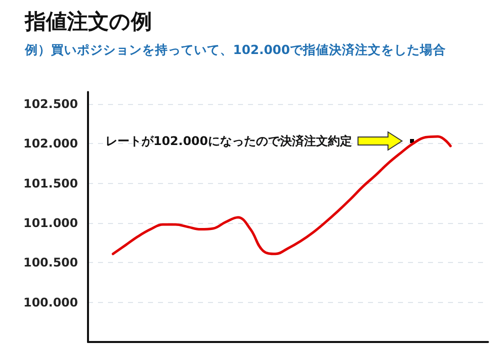 The width and height of the screenshot is (500, 350). Describe the element at coordinates (50, 263) in the screenshot. I see `y-tick-label: 100.500` at that location.